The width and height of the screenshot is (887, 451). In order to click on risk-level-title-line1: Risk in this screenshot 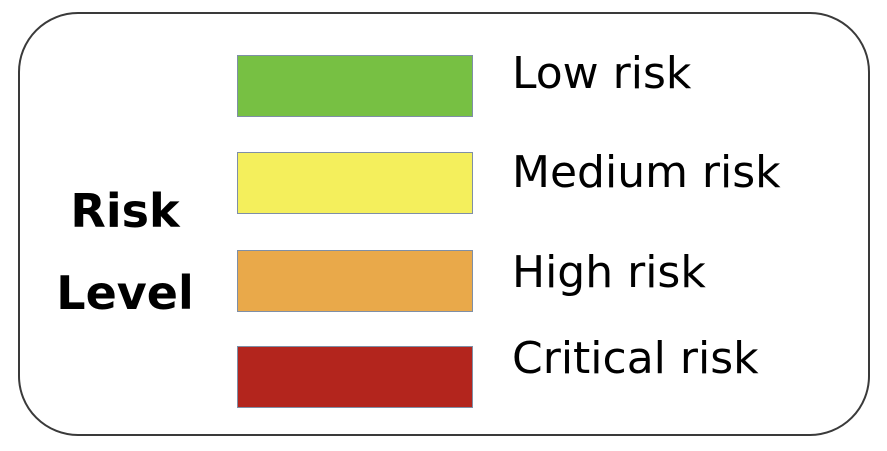, I will do `click(125, 211)`.